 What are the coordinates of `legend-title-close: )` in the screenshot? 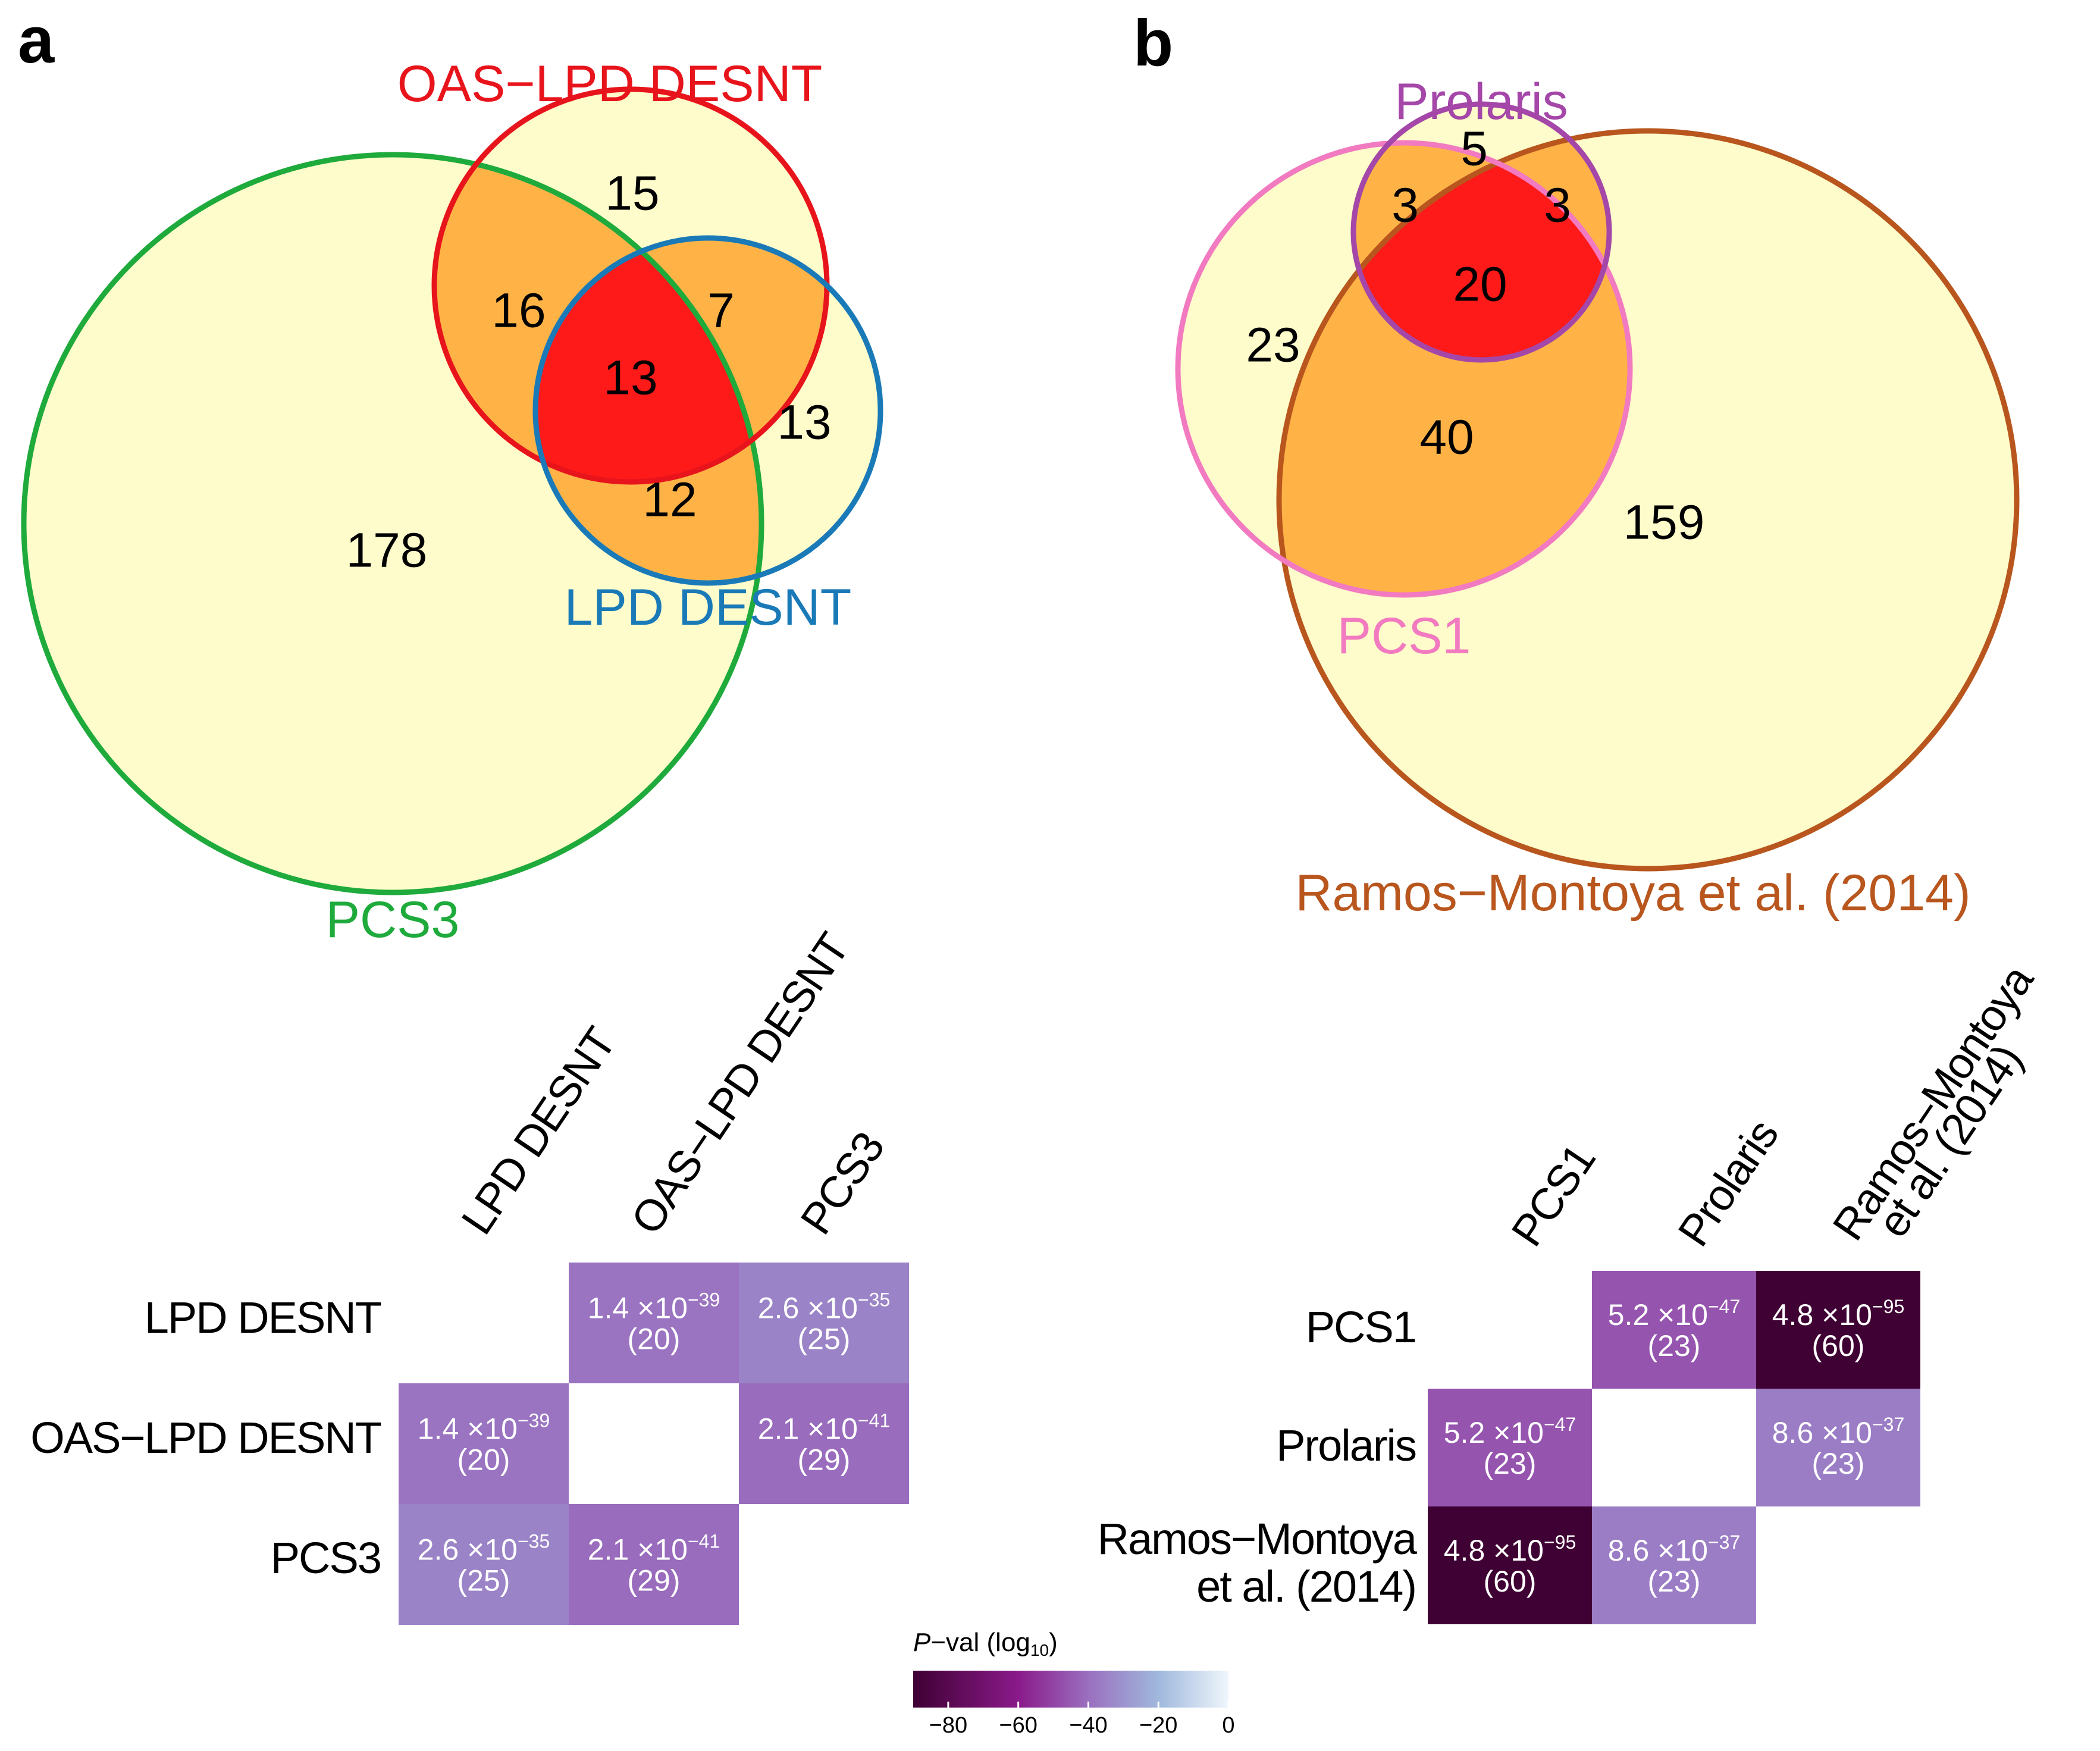 It's located at (1053, 1642).